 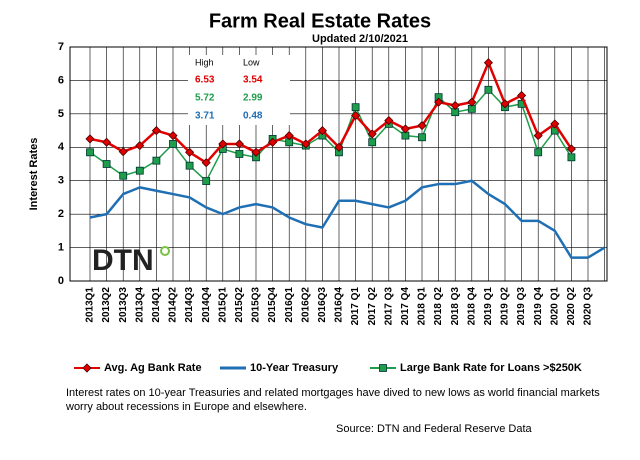 I want to click on x-tick-label: 2014Q4, so click(x=206, y=305).